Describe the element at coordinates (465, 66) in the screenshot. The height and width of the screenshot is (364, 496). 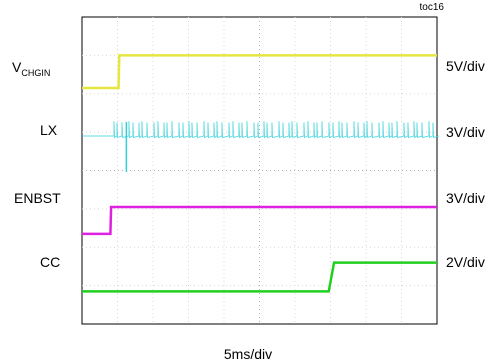
I see `channel-scale-vchgin: 5V/div` at that location.